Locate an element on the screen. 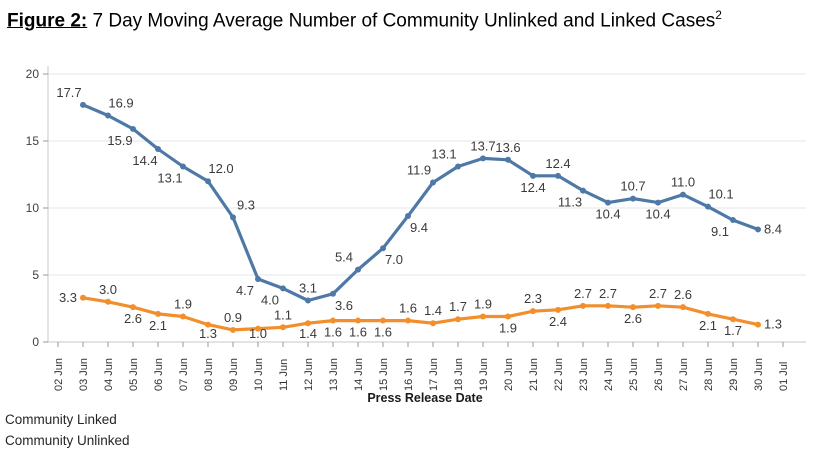 The width and height of the screenshot is (830, 468). data-label-community-linked: 3.1 is located at coordinates (308, 287).